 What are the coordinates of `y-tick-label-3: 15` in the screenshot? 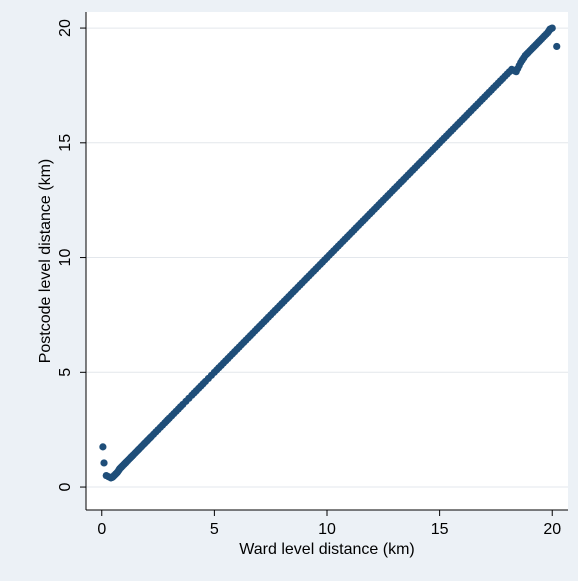 It's located at (65, 143).